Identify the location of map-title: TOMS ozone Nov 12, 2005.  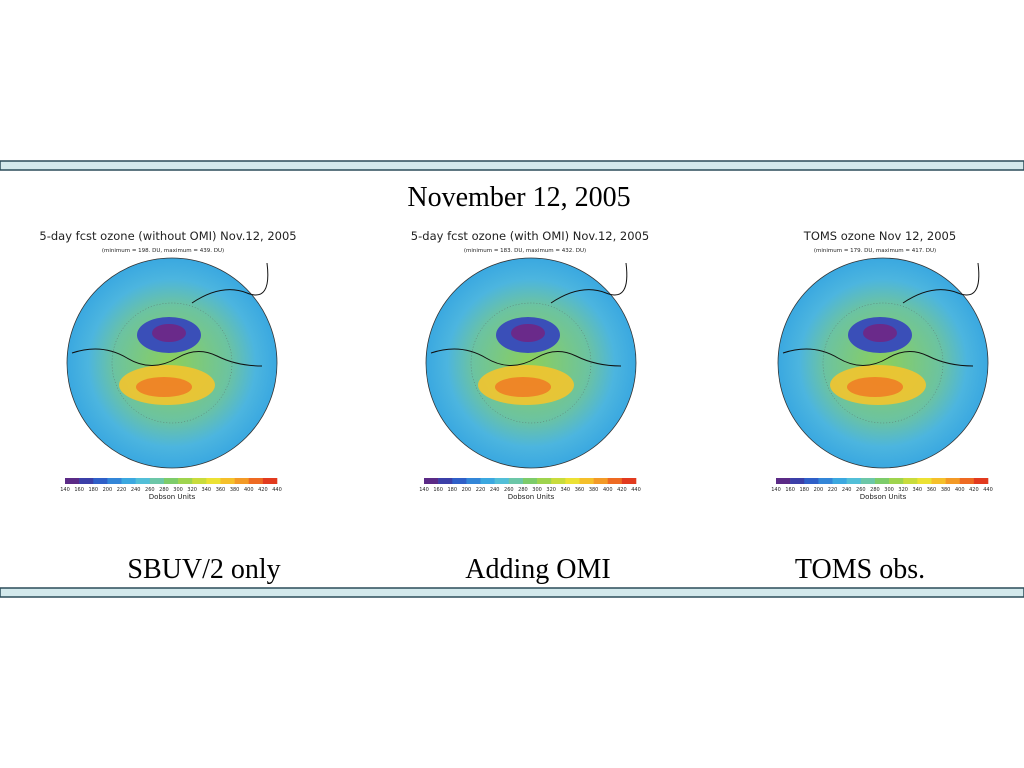
(879, 236).